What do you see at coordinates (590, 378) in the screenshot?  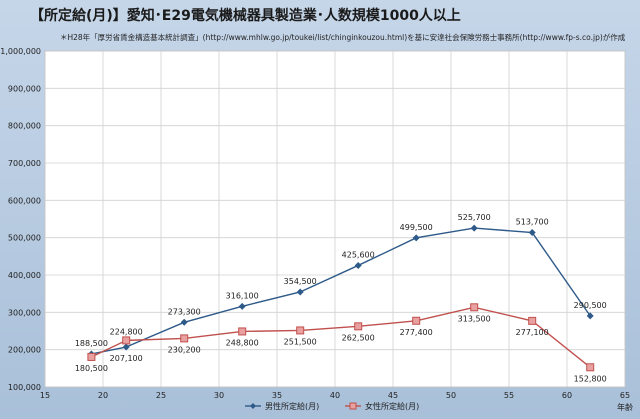 I see `data-label: 152,800` at bounding box center [590, 378].